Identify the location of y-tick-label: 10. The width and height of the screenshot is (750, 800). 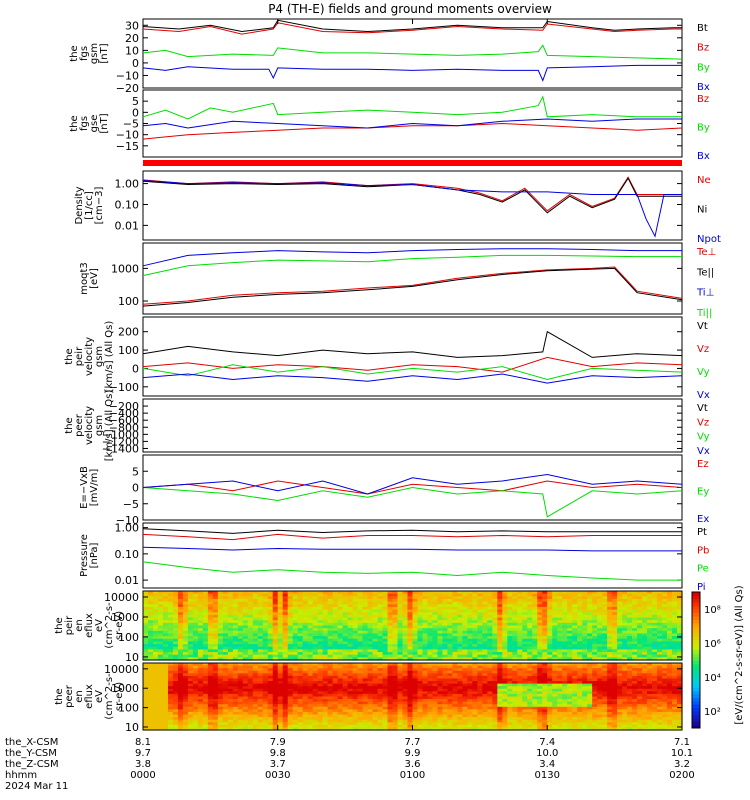
(132, 657).